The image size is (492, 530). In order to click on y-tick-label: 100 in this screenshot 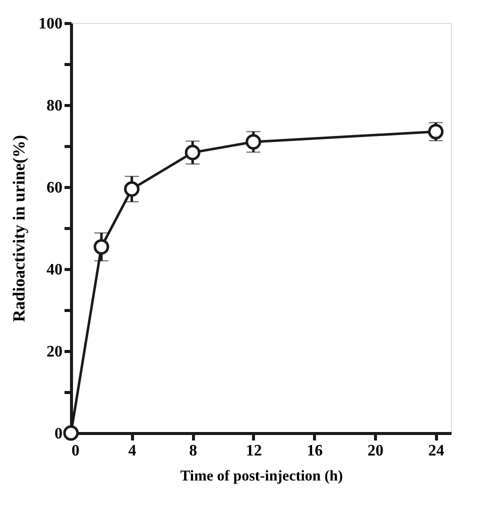, I will do `click(50, 24)`.